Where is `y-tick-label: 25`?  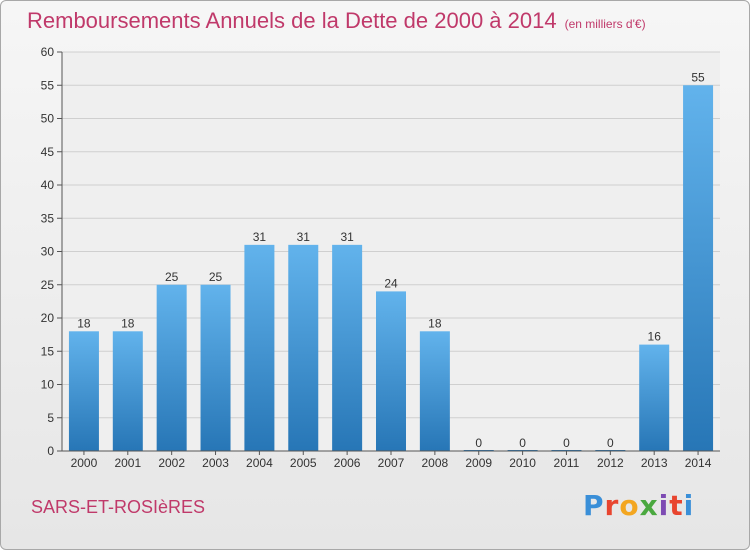
y-tick-label: 25 is located at coordinates (48, 285).